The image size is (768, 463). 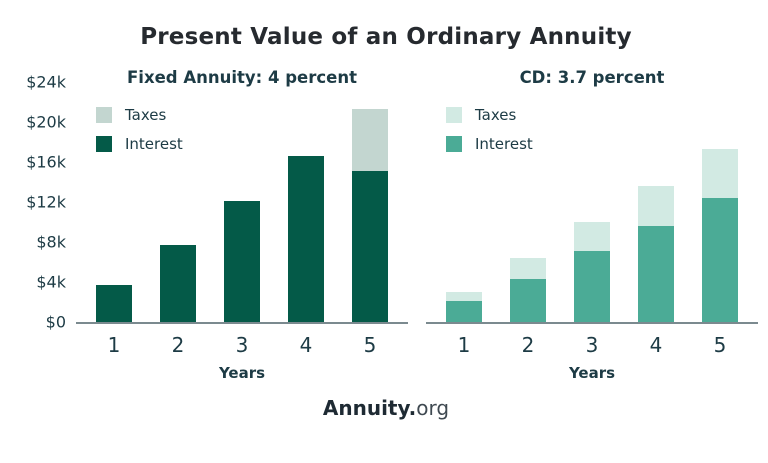 I want to click on brand-footer: Annuity.org, so click(x=386, y=408).